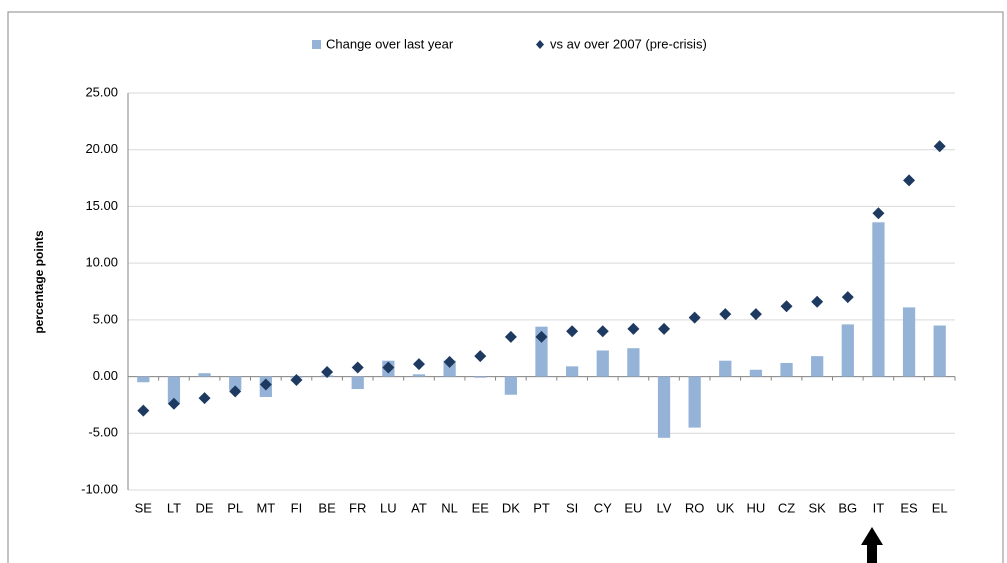 The image size is (1007, 563). Describe the element at coordinates (940, 507) in the screenshot. I see `x-tick-label: EL` at that location.